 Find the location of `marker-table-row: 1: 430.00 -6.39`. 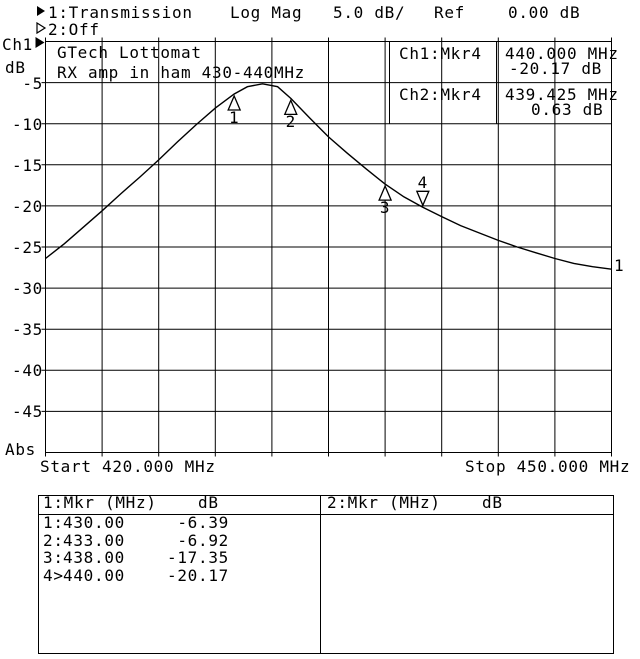

marker-table-row: 1: 430.00 -6.39 is located at coordinates (178, 523).